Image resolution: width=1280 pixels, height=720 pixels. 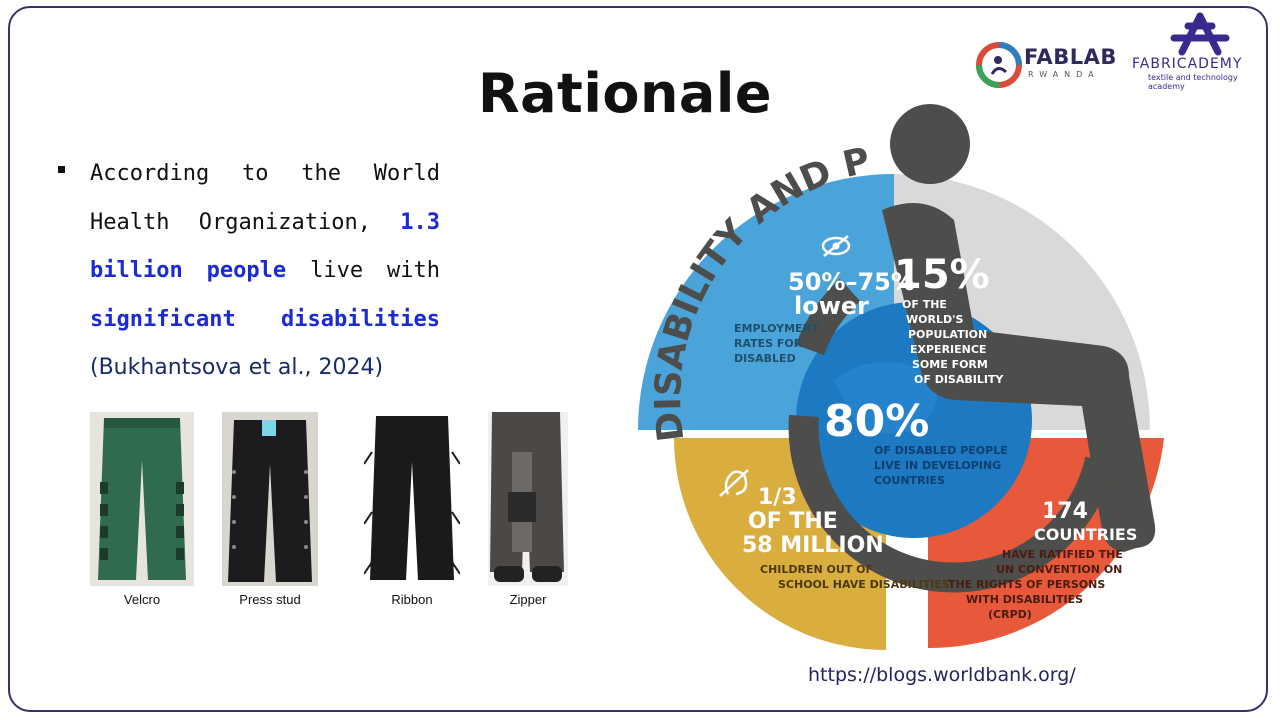 I want to click on deaf-ear-icon, so click(x=734, y=483).